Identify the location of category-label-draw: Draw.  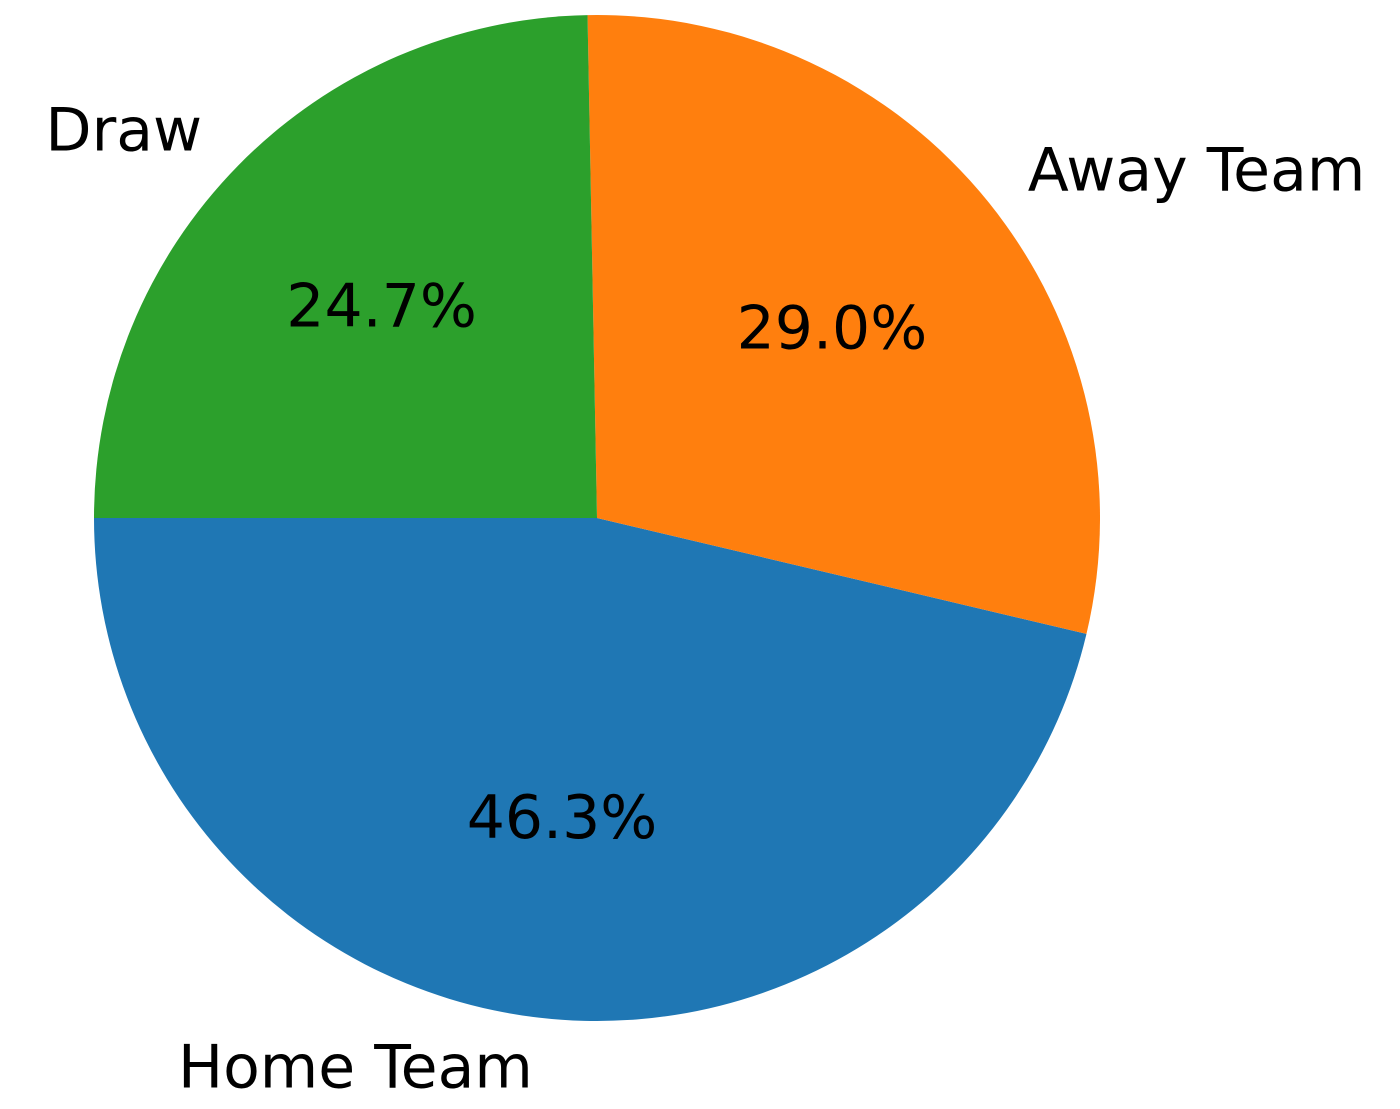
(123, 131).